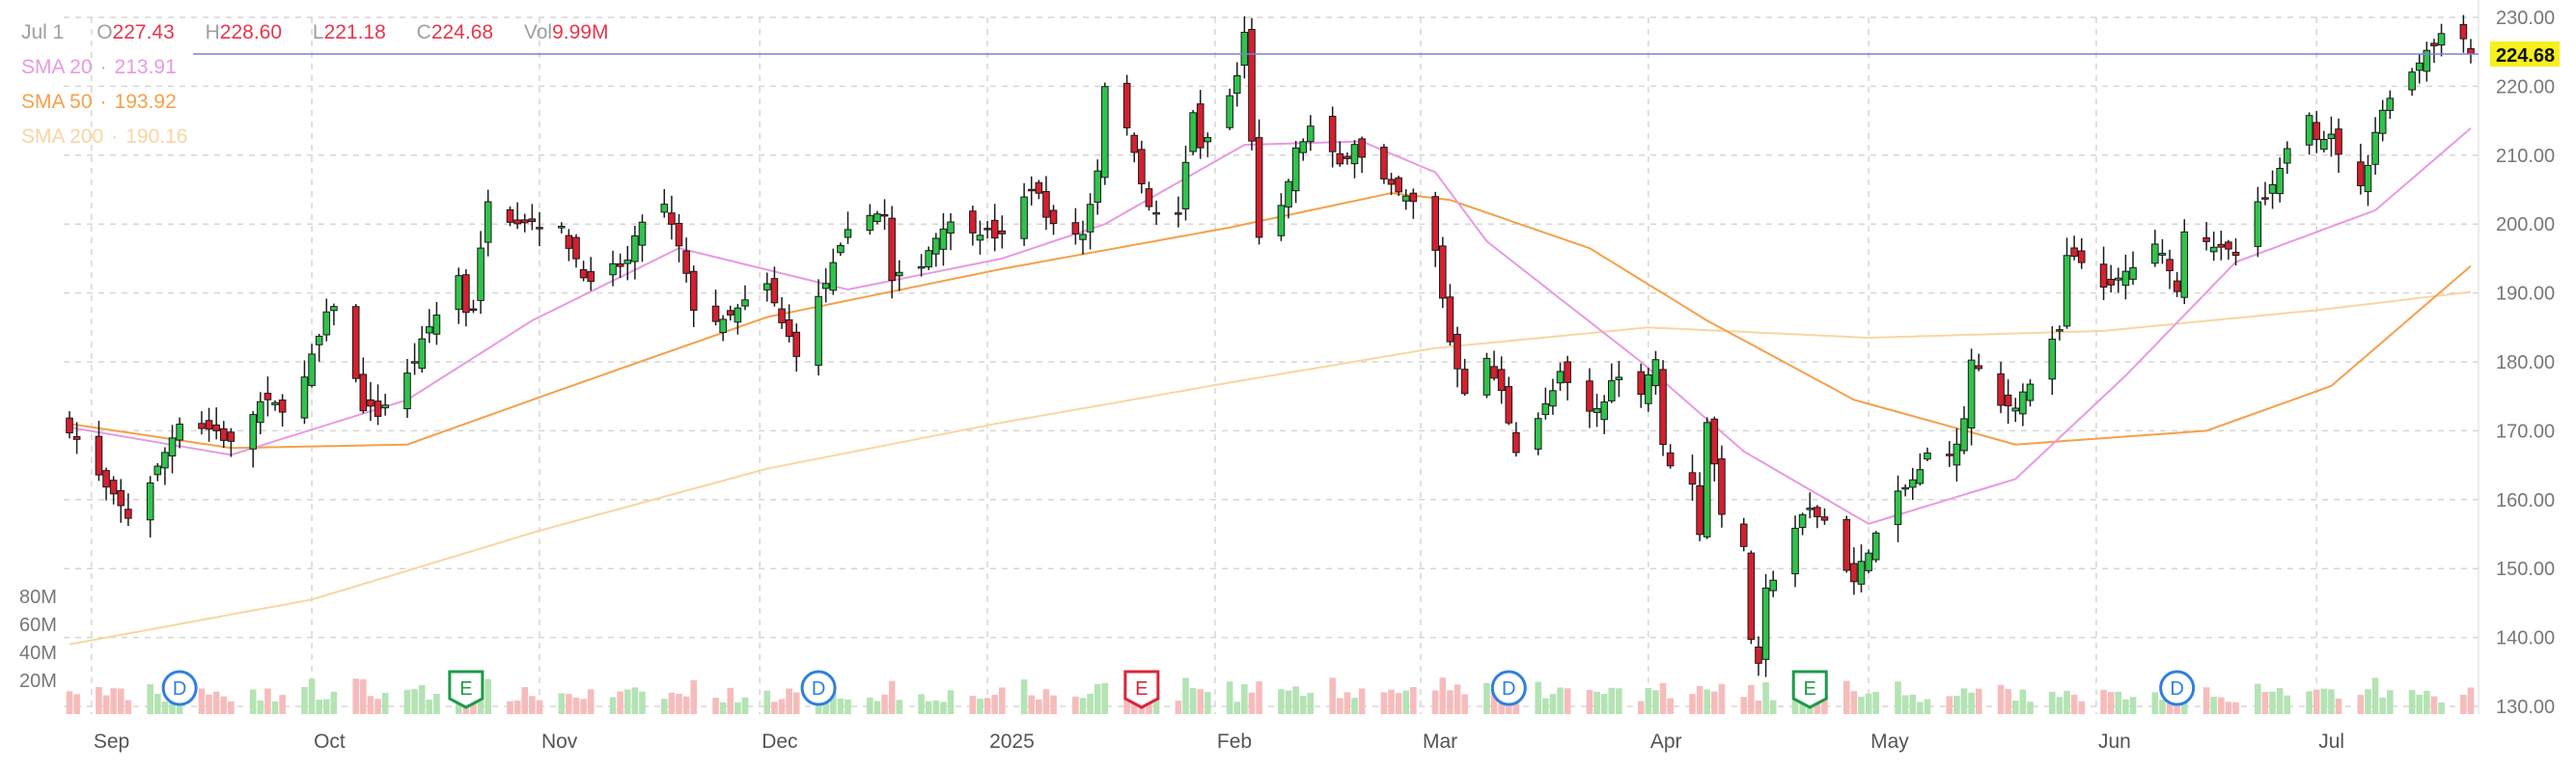  What do you see at coordinates (212, 32) in the screenshot?
I see `high-label: H` at bounding box center [212, 32].